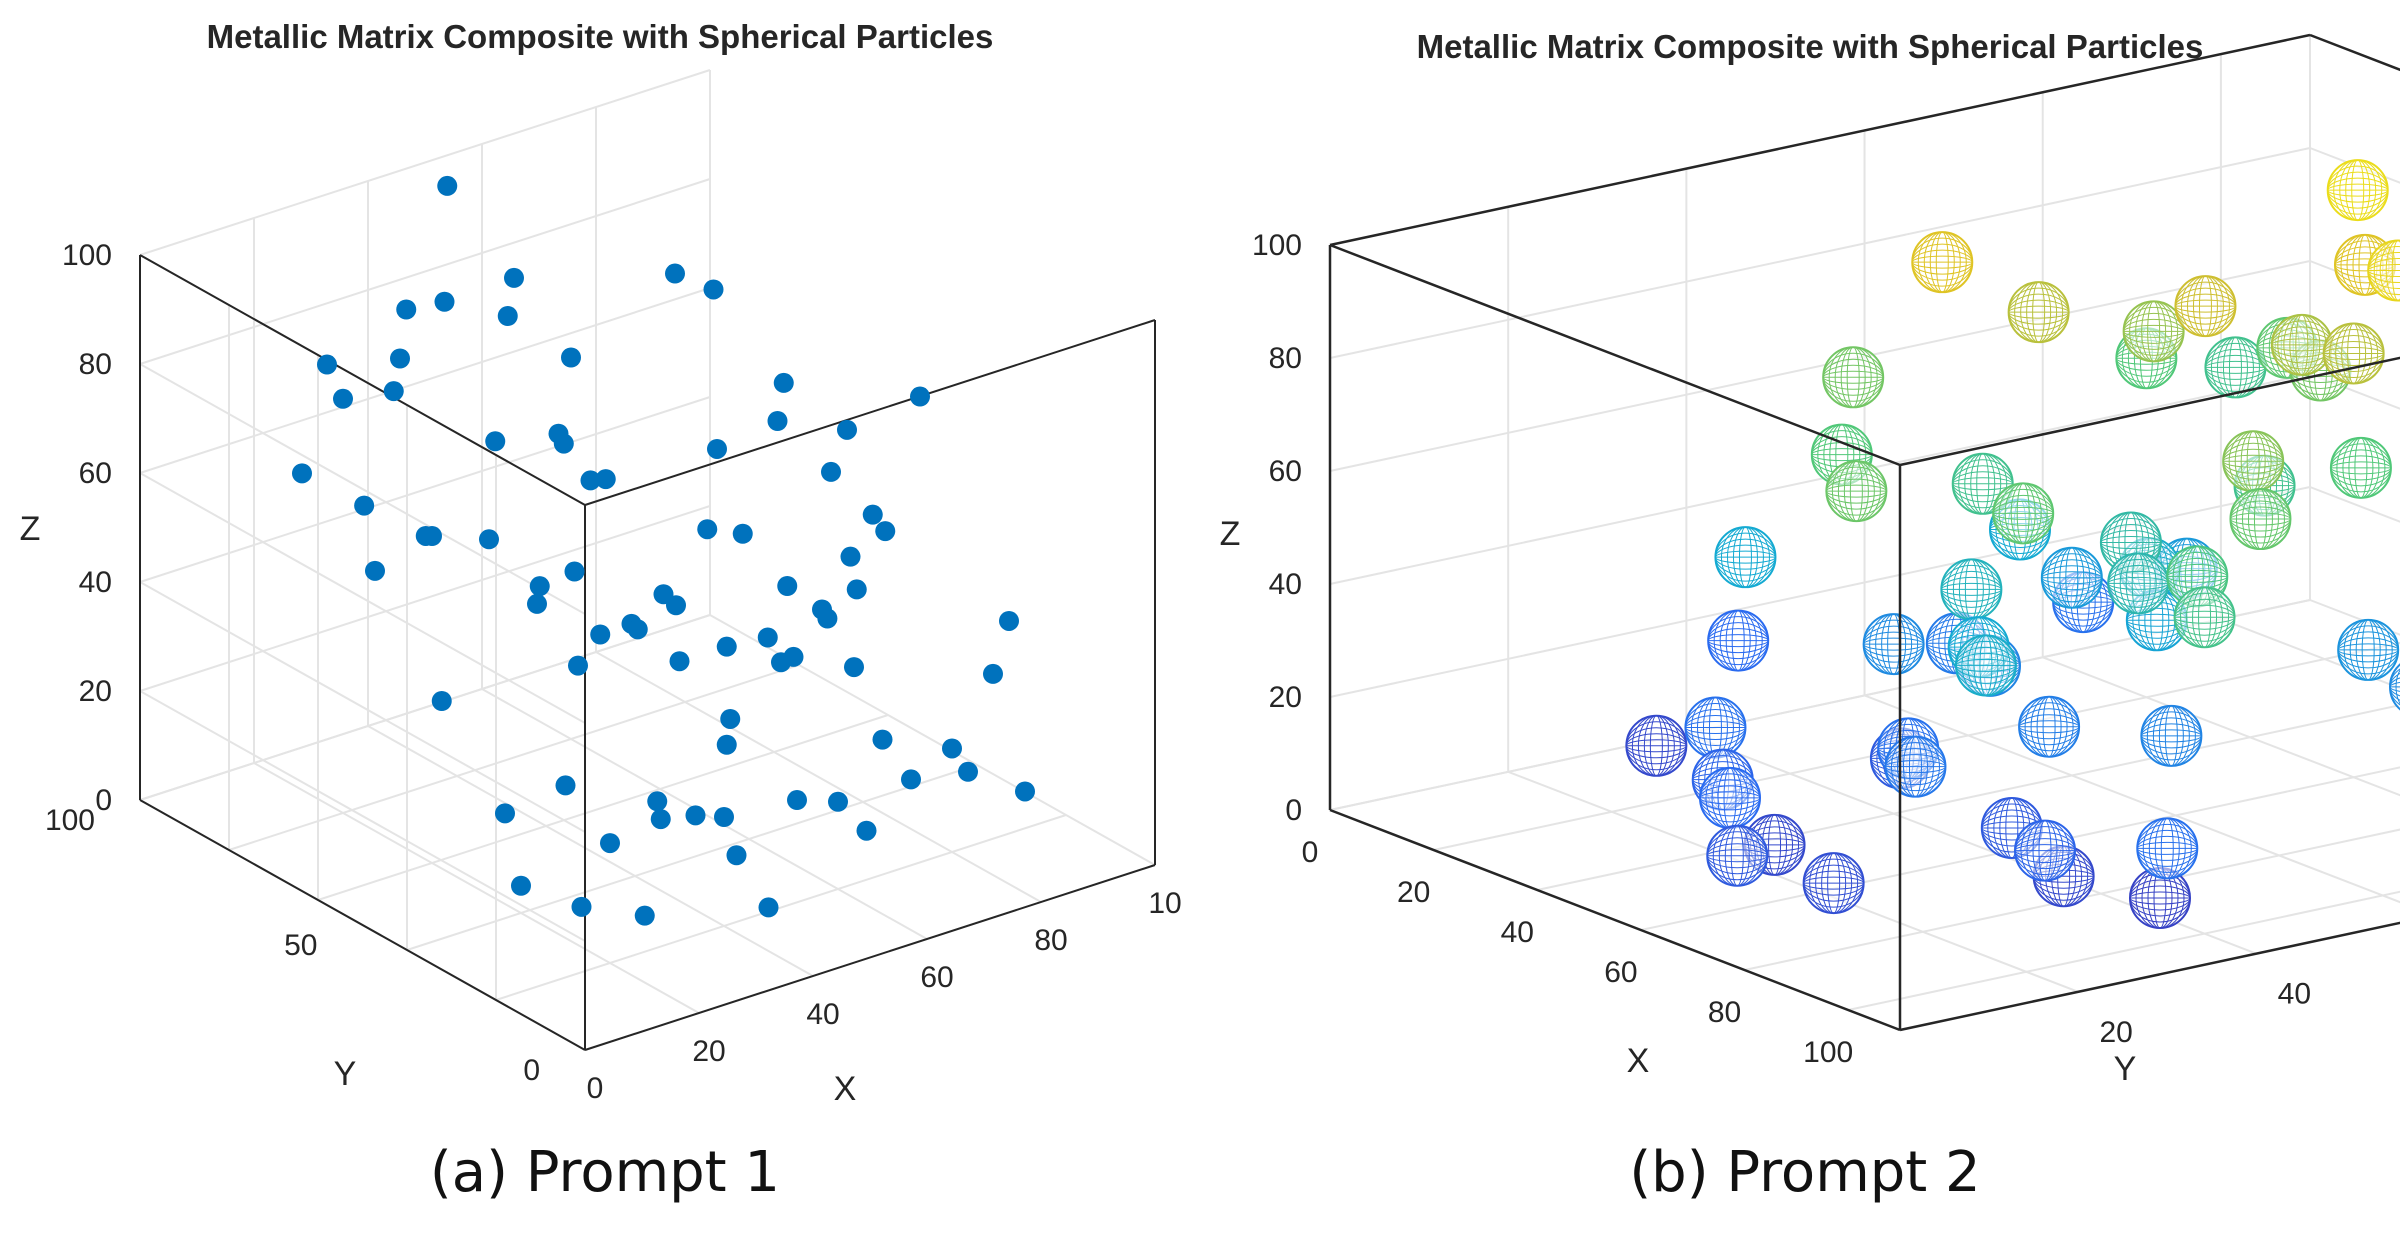  What do you see at coordinates (95, 582) in the screenshot?
I see `z-tick-label: 40` at bounding box center [95, 582].